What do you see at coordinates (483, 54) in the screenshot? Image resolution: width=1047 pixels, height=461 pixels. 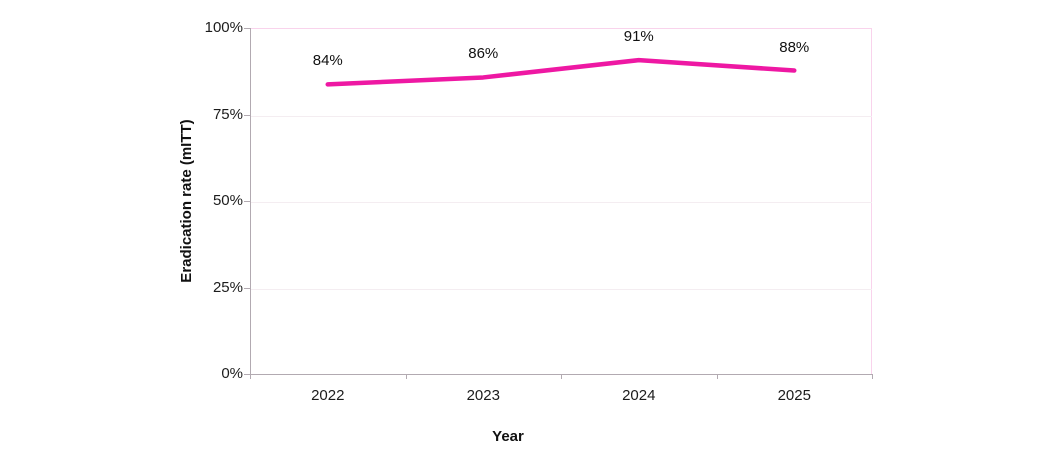 I see `data-label: 86%` at bounding box center [483, 54].